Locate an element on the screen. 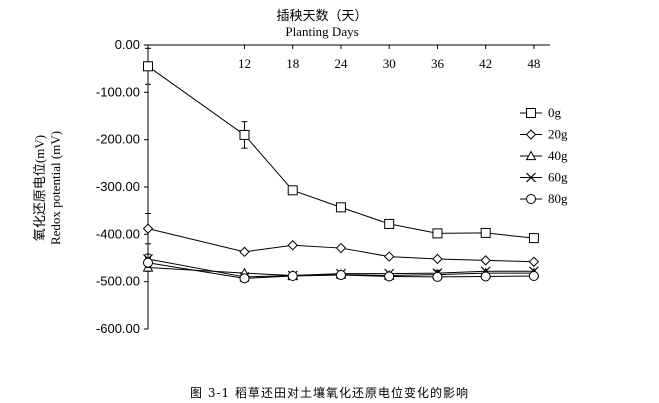 This screenshot has width=659, height=403. y-axis-title: 氧化还原电位(mV) Redox potential (mV) is located at coordinates (47, 188).